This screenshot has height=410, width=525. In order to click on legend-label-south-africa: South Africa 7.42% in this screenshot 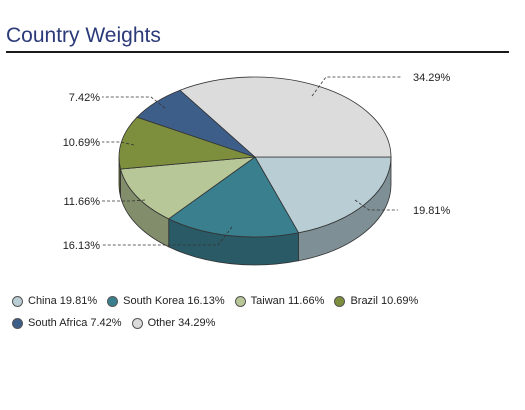, I will do `click(75, 323)`.